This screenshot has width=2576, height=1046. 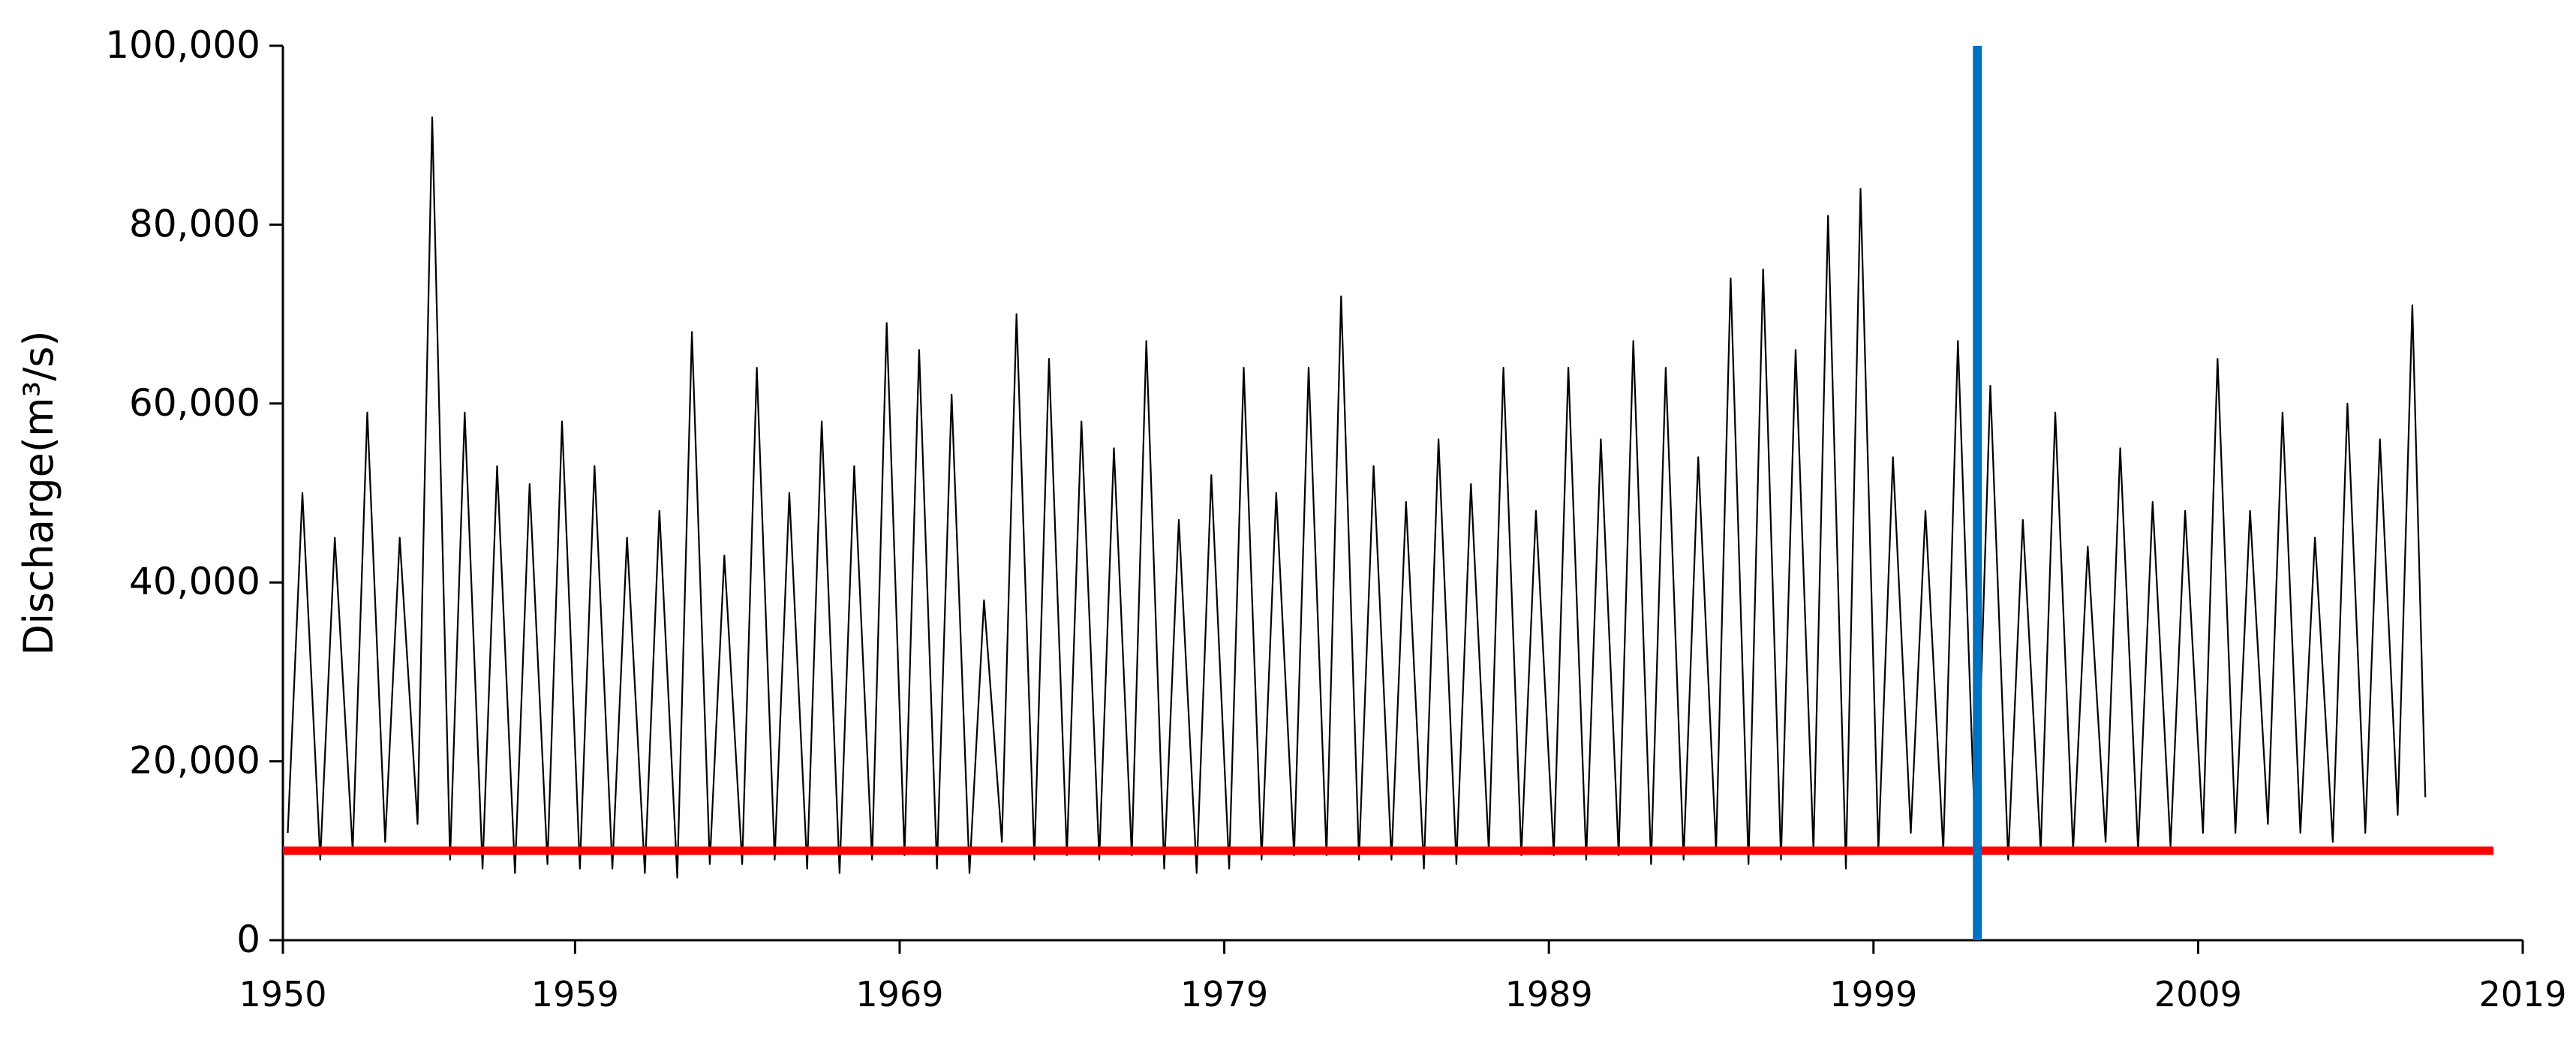 I want to click on y-tick-label: 20,000, so click(x=194, y=761).